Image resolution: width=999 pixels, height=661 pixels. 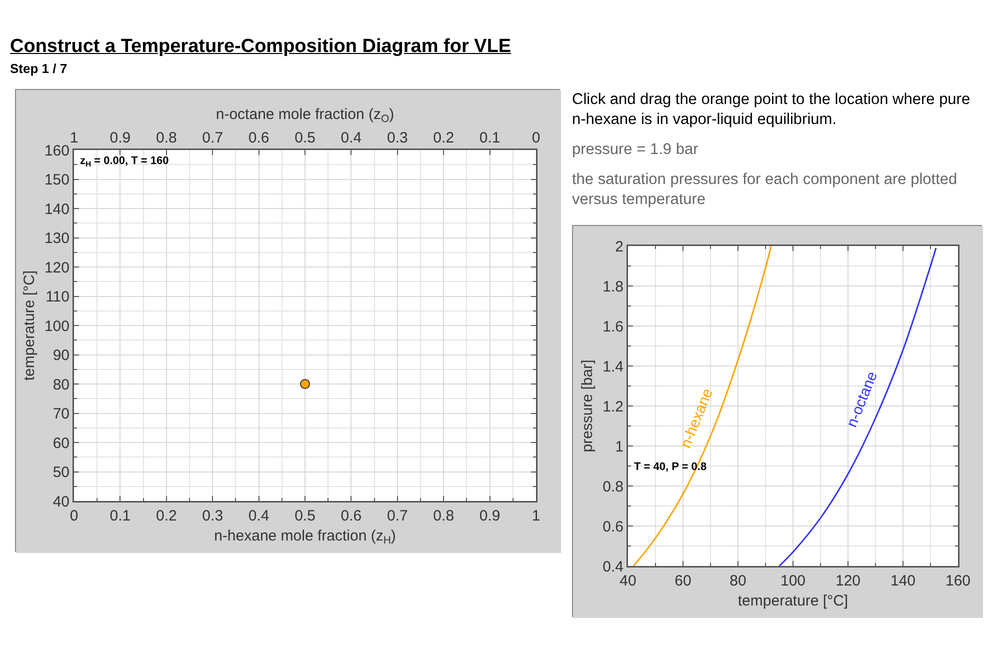 What do you see at coordinates (613, 407) in the screenshot?
I see `y-tick-label: 1.2` at bounding box center [613, 407].